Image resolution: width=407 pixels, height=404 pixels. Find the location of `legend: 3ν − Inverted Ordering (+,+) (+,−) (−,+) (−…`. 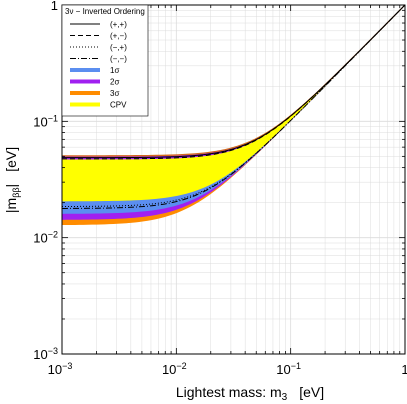

legend: 3ν − Inverted Ordering (+,+) (+,−) (−,+) (−… is located at coordinates (105, 60).